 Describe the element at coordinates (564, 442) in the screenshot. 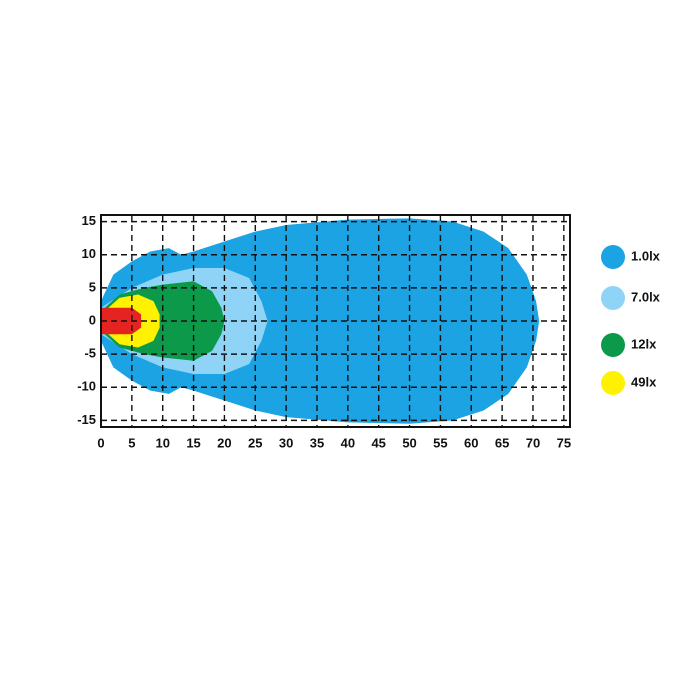

I see `x-tick-label: 75` at that location.